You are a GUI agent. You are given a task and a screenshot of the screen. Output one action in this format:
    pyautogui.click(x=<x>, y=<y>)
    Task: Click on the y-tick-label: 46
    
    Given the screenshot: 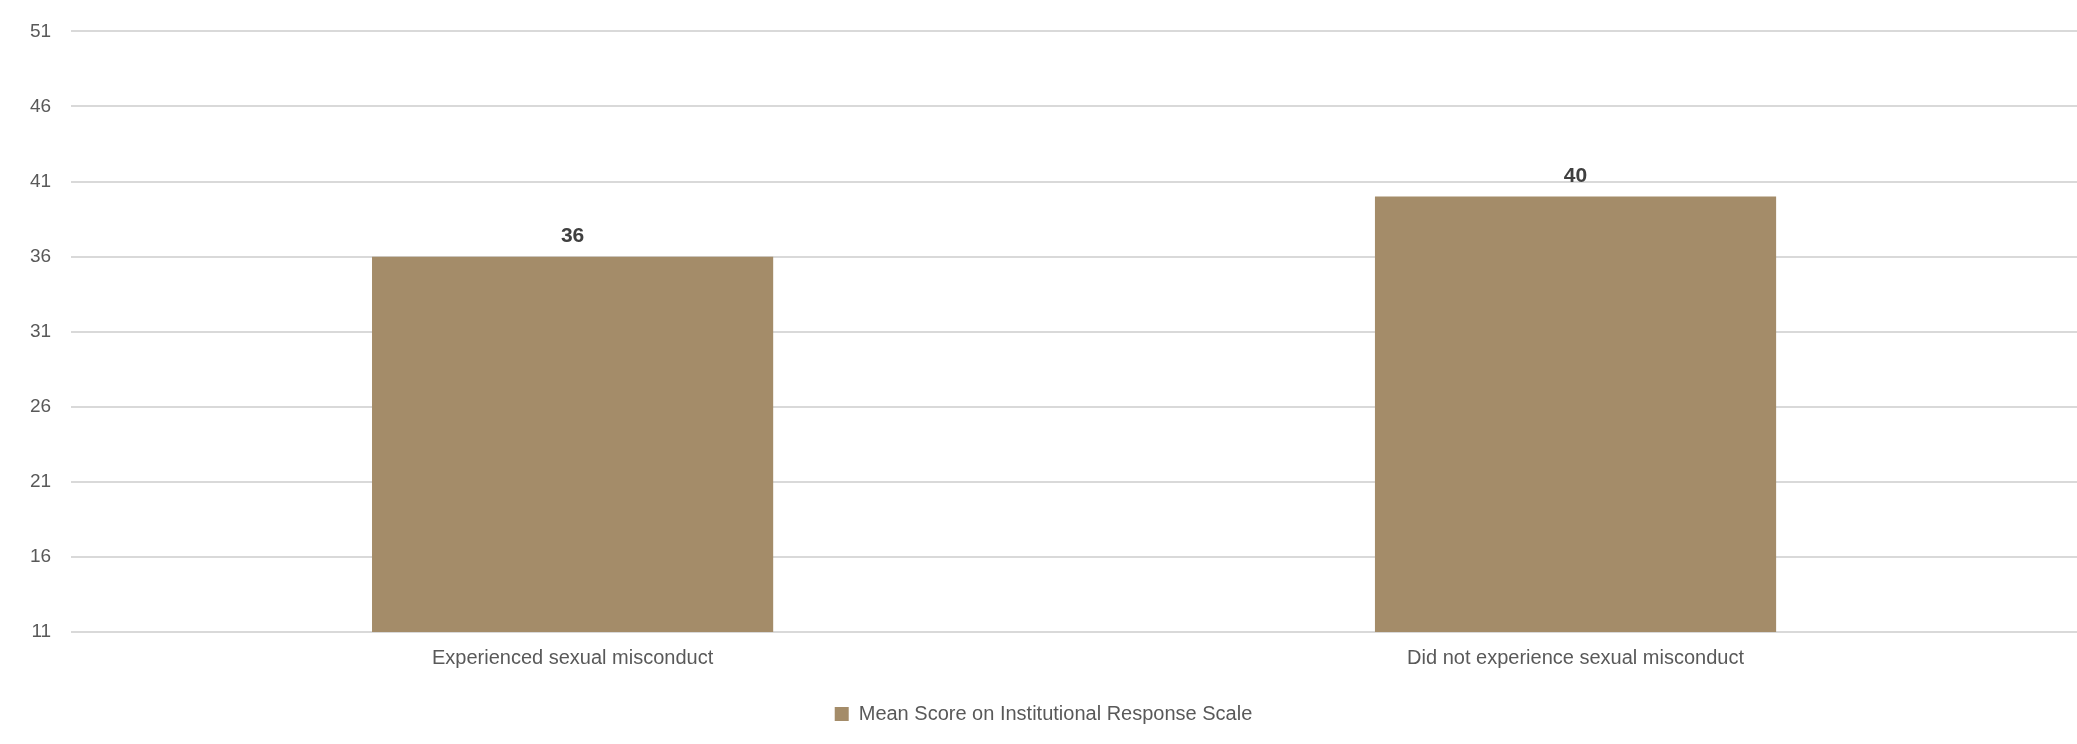 What is the action you would take?
    pyautogui.click(x=40, y=105)
    